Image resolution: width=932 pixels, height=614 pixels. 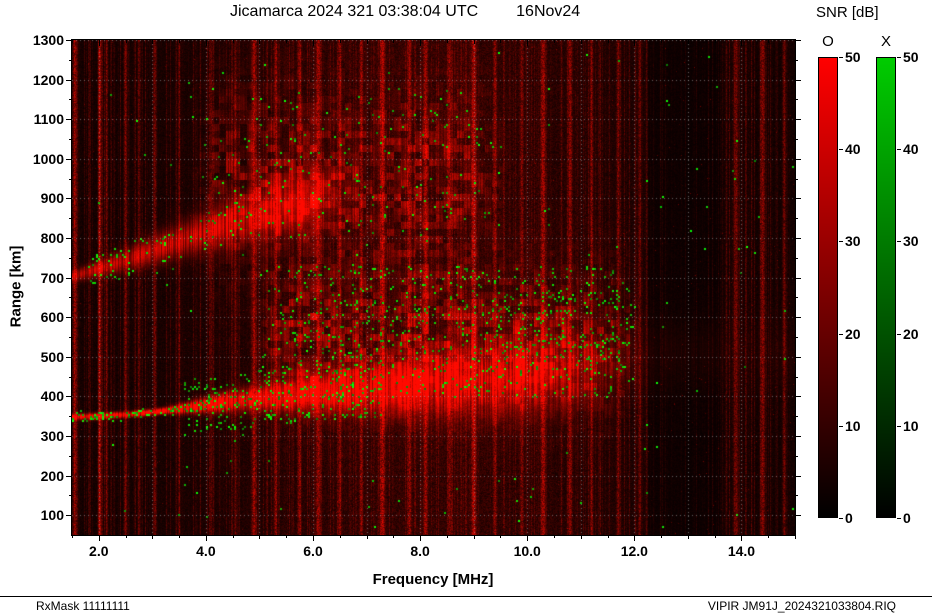 What do you see at coordinates (52, 396) in the screenshot?
I see `y-tick-label: 400` at bounding box center [52, 396].